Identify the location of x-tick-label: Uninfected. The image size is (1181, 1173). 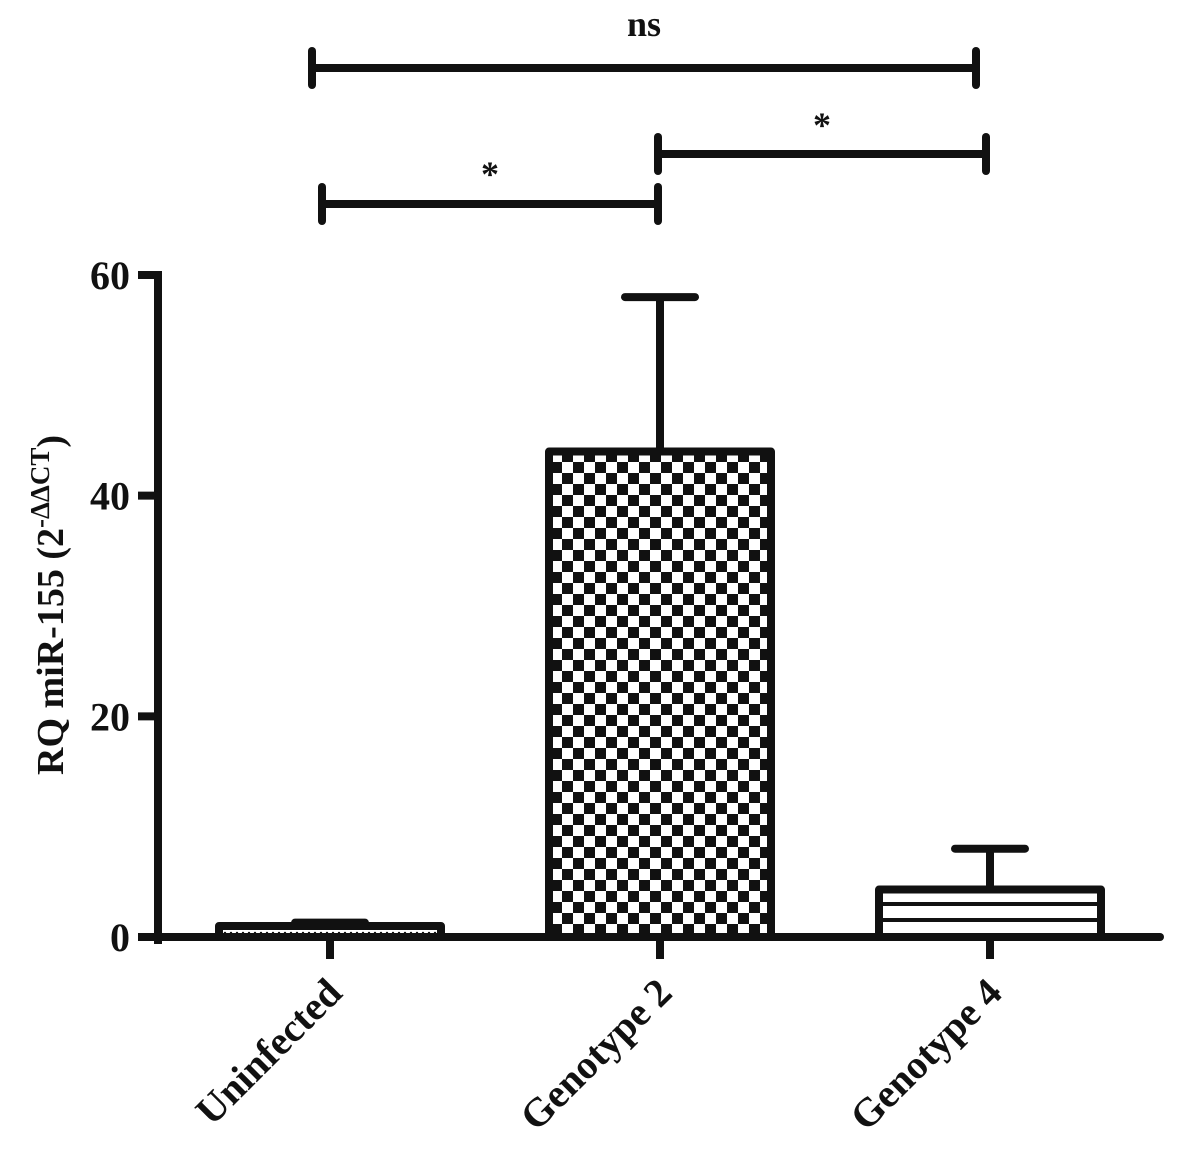
(269, 1052).